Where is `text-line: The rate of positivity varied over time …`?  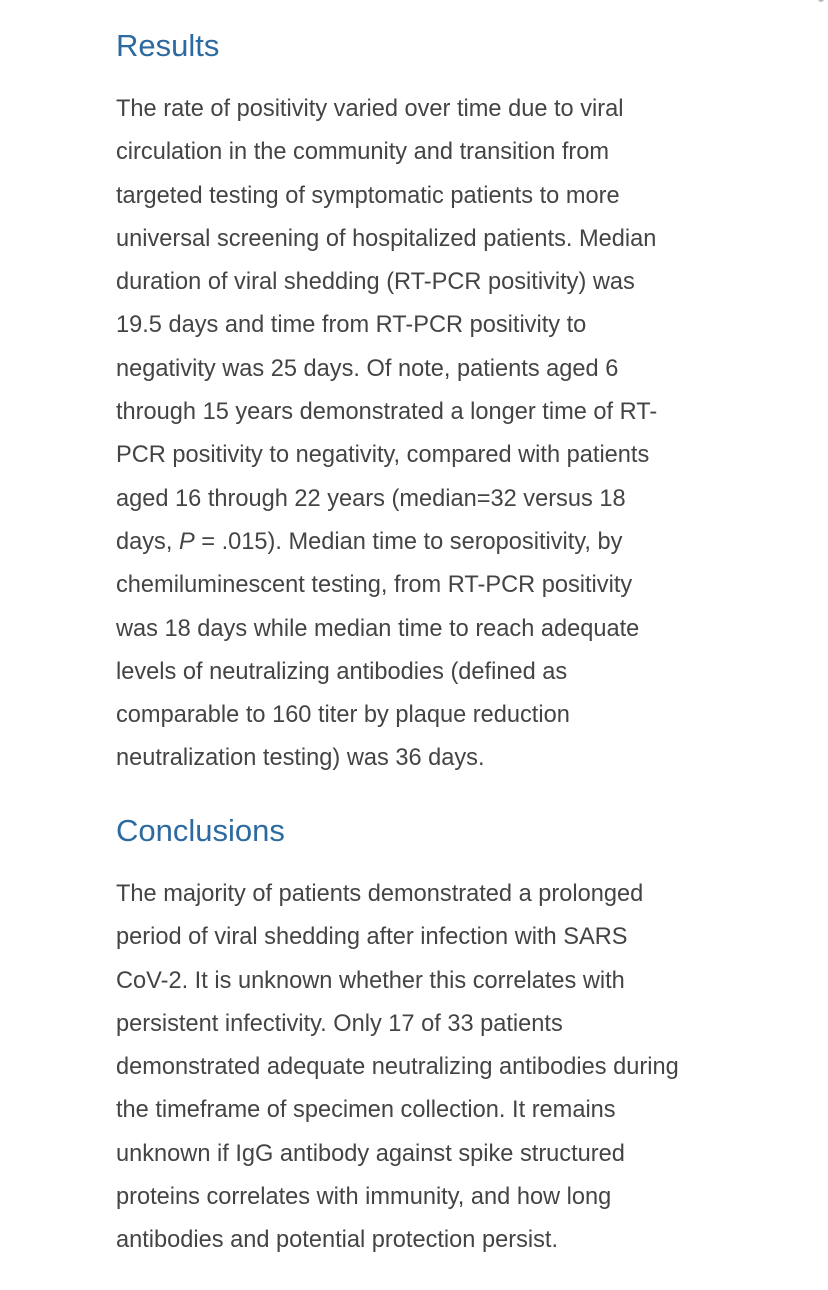 text-line: The rate of positivity varied over time … is located at coordinates (370, 109).